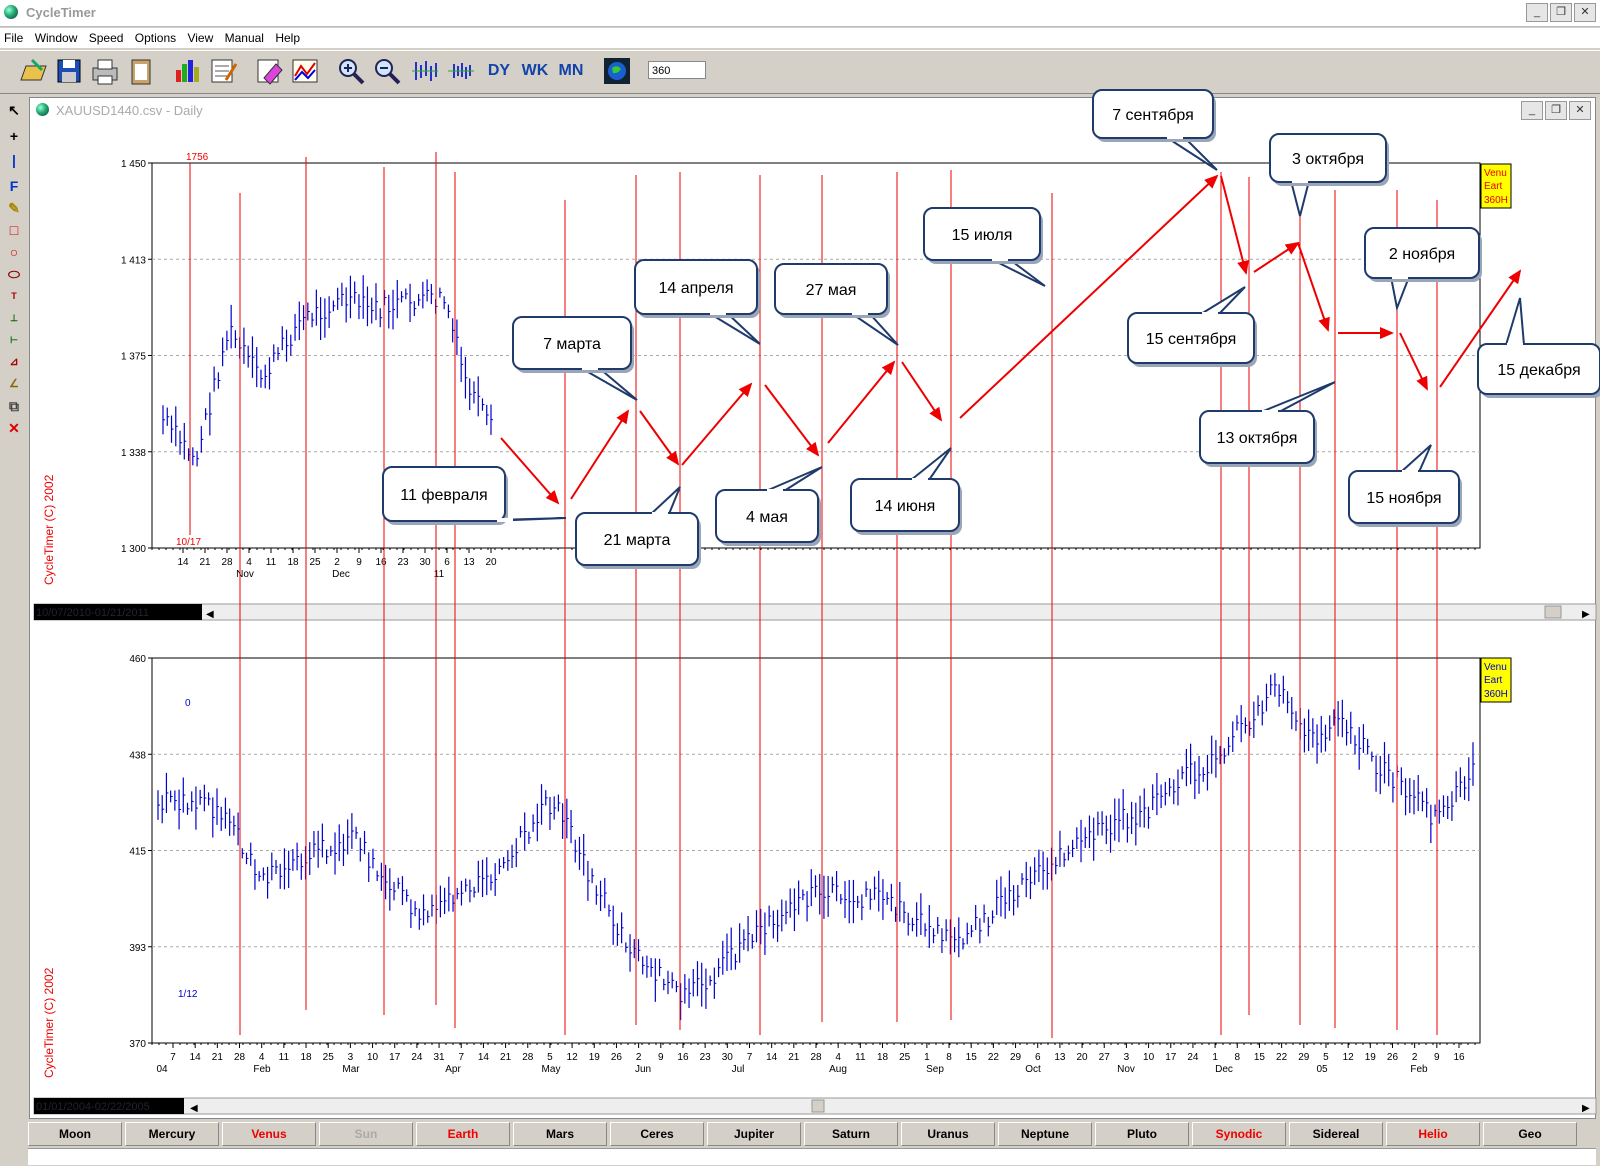 The width and height of the screenshot is (1600, 1166). Describe the element at coordinates (187, 71) in the screenshot. I see `bar-chart-icon` at that location.